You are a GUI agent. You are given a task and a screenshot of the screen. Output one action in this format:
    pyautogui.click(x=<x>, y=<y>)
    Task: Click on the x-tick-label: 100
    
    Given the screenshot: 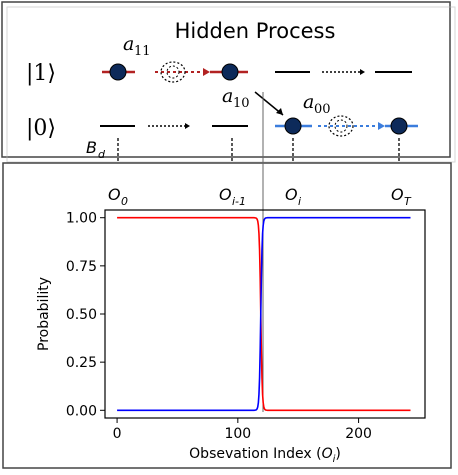 What is the action you would take?
    pyautogui.click(x=237, y=434)
    